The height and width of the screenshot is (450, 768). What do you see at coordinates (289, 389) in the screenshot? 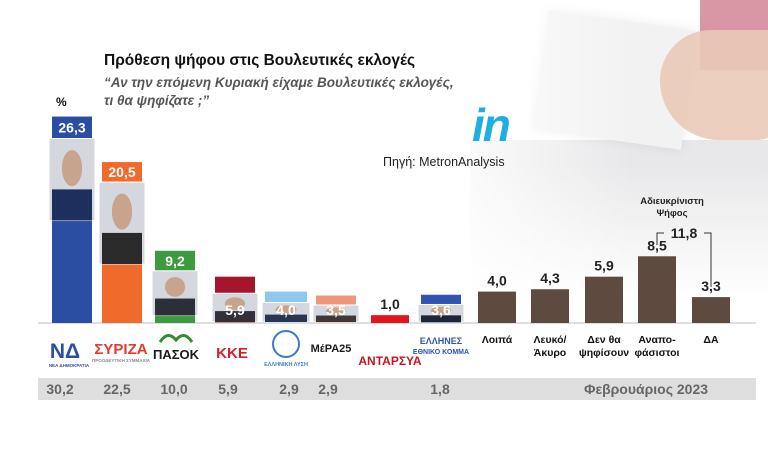
I see `previous-result-4: 2,9` at bounding box center [289, 389].